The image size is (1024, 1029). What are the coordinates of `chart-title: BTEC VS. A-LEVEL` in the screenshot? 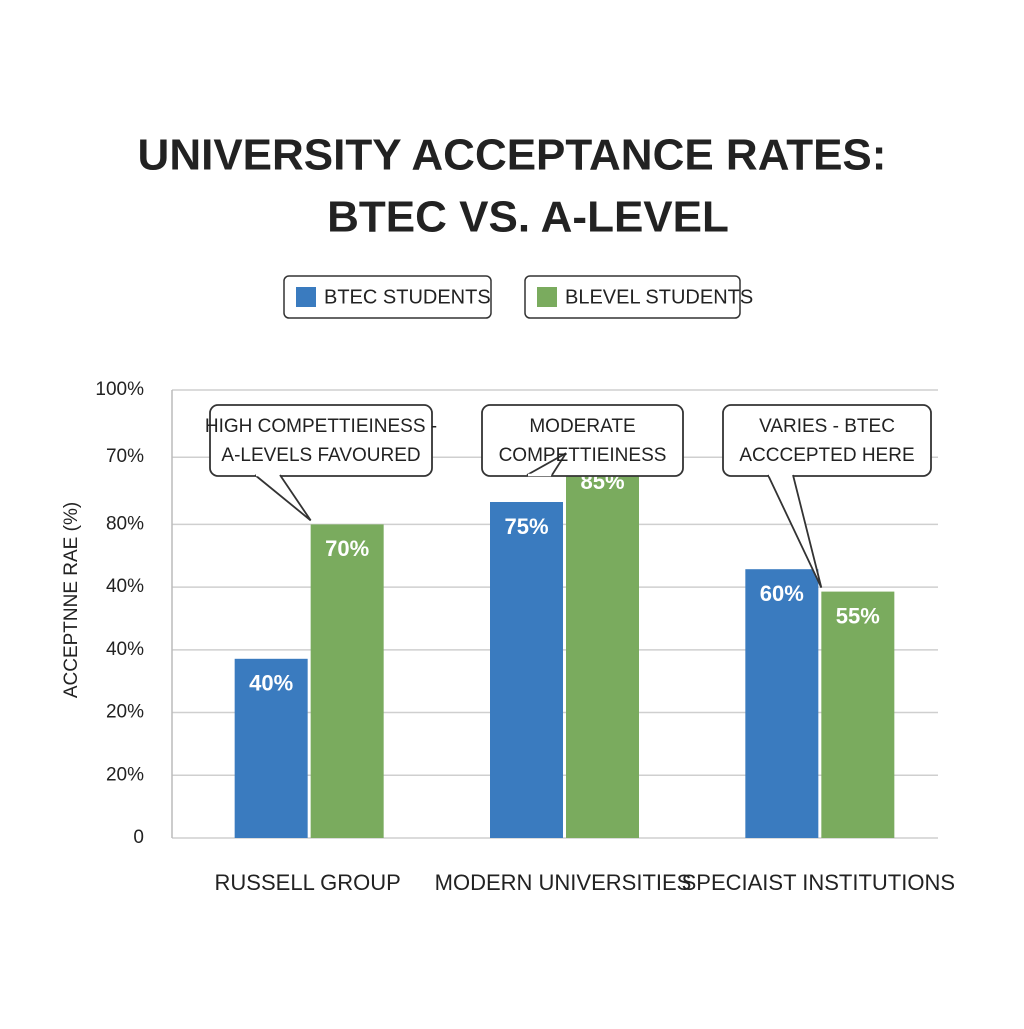 It's located at (528, 217).